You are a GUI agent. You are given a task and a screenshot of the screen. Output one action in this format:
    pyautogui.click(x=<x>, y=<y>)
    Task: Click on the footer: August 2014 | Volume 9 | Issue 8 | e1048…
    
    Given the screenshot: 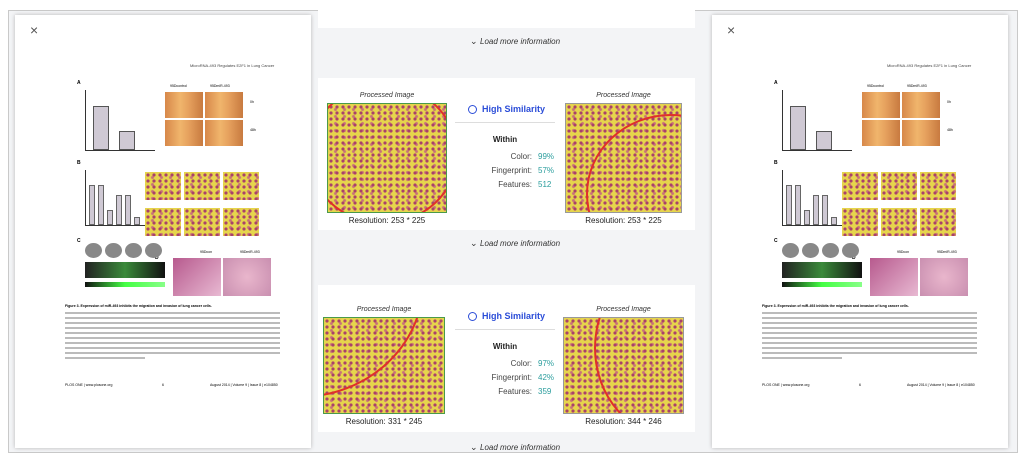 What is the action you would take?
    pyautogui.click(x=244, y=385)
    